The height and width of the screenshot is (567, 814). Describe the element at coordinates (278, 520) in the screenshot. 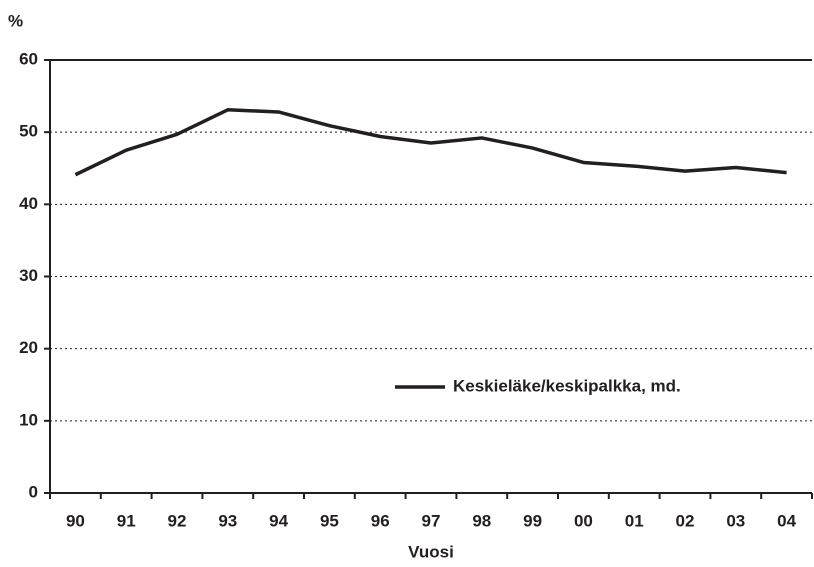

I see `x-tick-label: 94` at that location.